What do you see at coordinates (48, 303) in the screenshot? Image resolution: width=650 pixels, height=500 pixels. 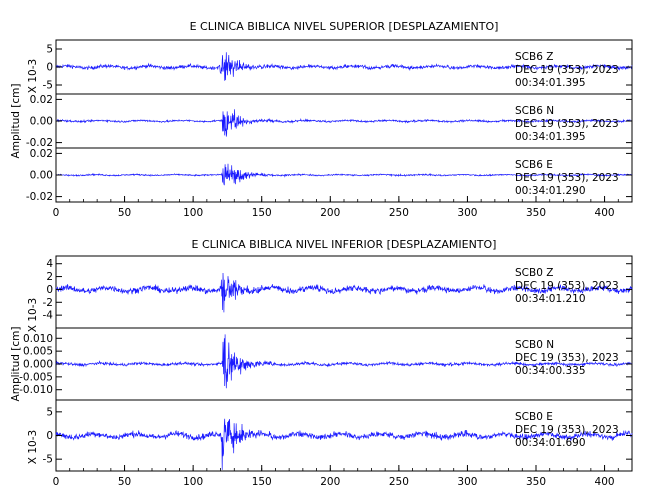 I see `y-tick-label: -2` at bounding box center [48, 303].